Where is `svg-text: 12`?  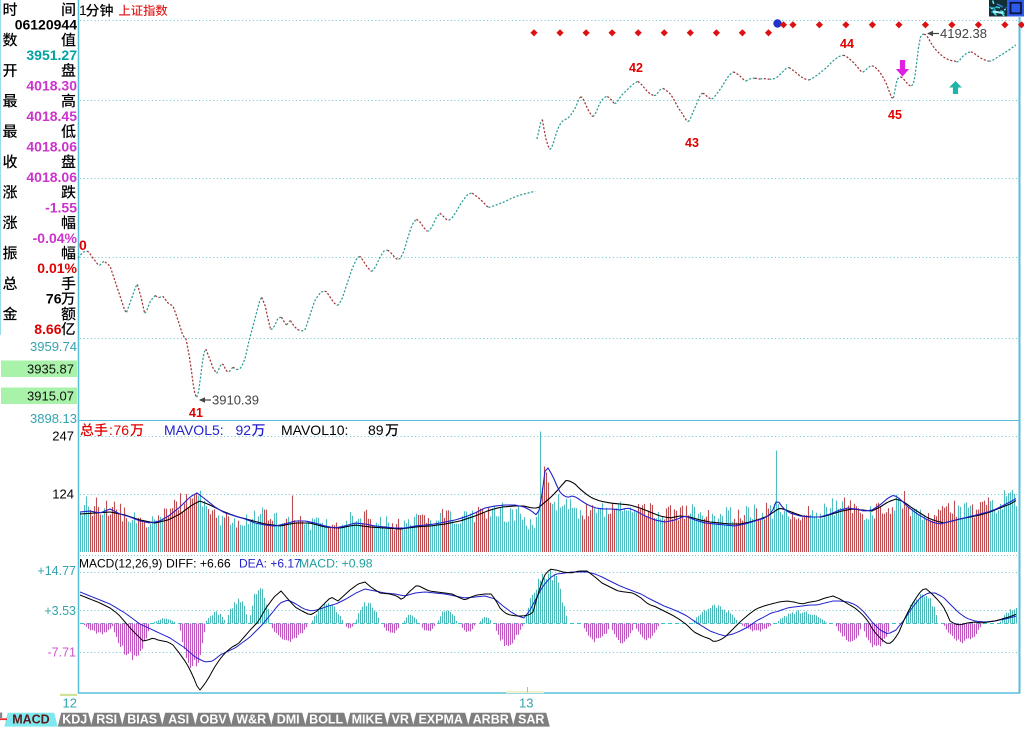 svg-text: 12 is located at coordinates (70, 703).